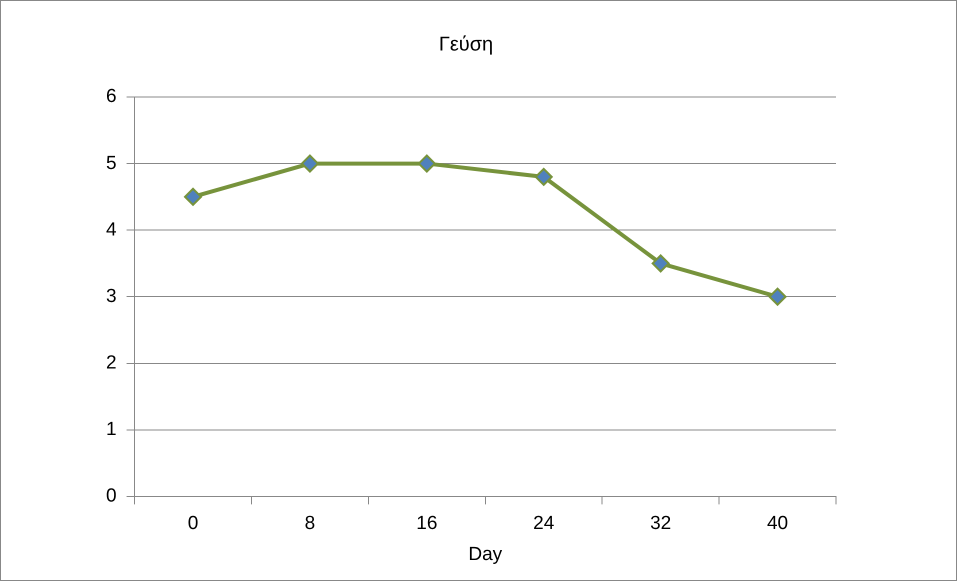 The height and width of the screenshot is (581, 957). Describe the element at coordinates (111, 296) in the screenshot. I see `y-tick-label: 3` at that location.